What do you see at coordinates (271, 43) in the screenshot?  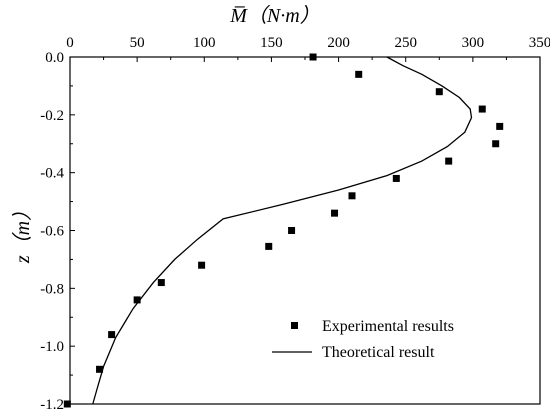 I see `x-tick-label: 150` at bounding box center [271, 43].